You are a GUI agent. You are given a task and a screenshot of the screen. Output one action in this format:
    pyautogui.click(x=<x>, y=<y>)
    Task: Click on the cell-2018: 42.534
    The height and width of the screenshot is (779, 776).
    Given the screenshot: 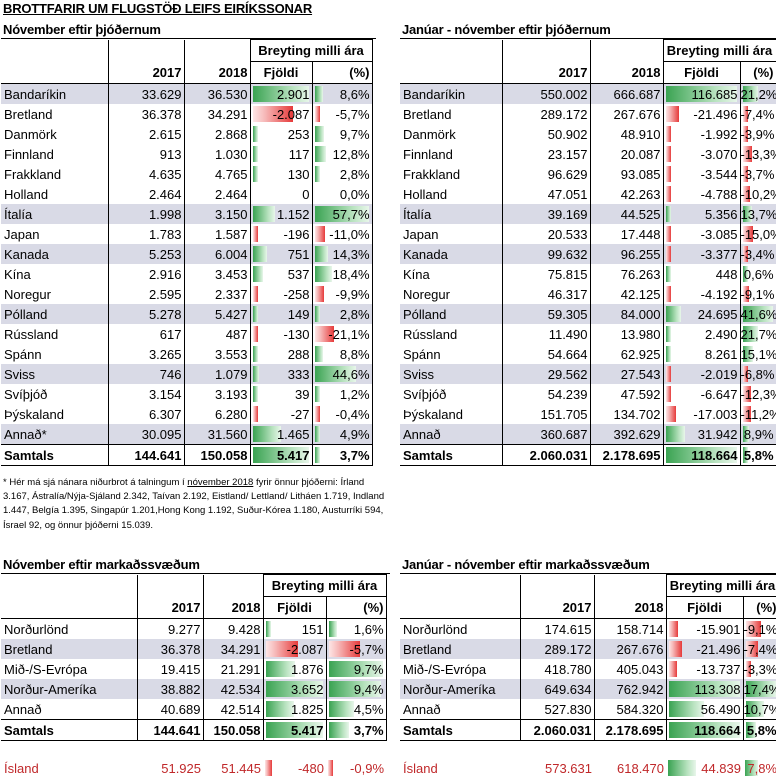 What is the action you would take?
    pyautogui.click(x=232, y=689)
    